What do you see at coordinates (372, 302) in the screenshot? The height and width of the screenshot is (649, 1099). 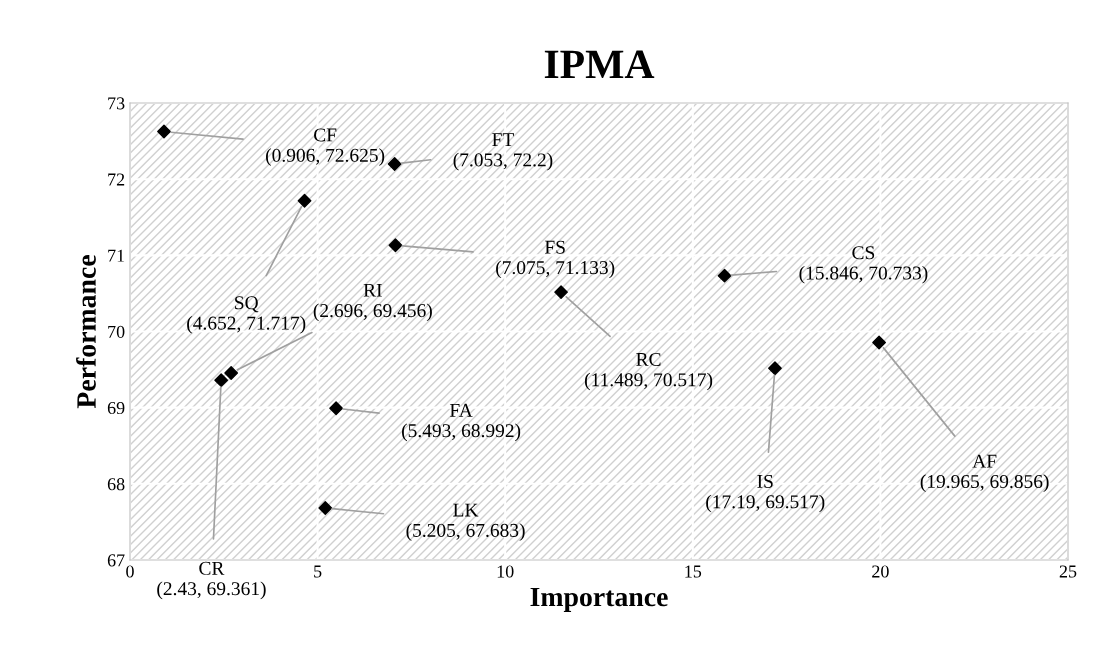 I see `annotation: RI (2.696, 69.456)` at bounding box center [372, 302].